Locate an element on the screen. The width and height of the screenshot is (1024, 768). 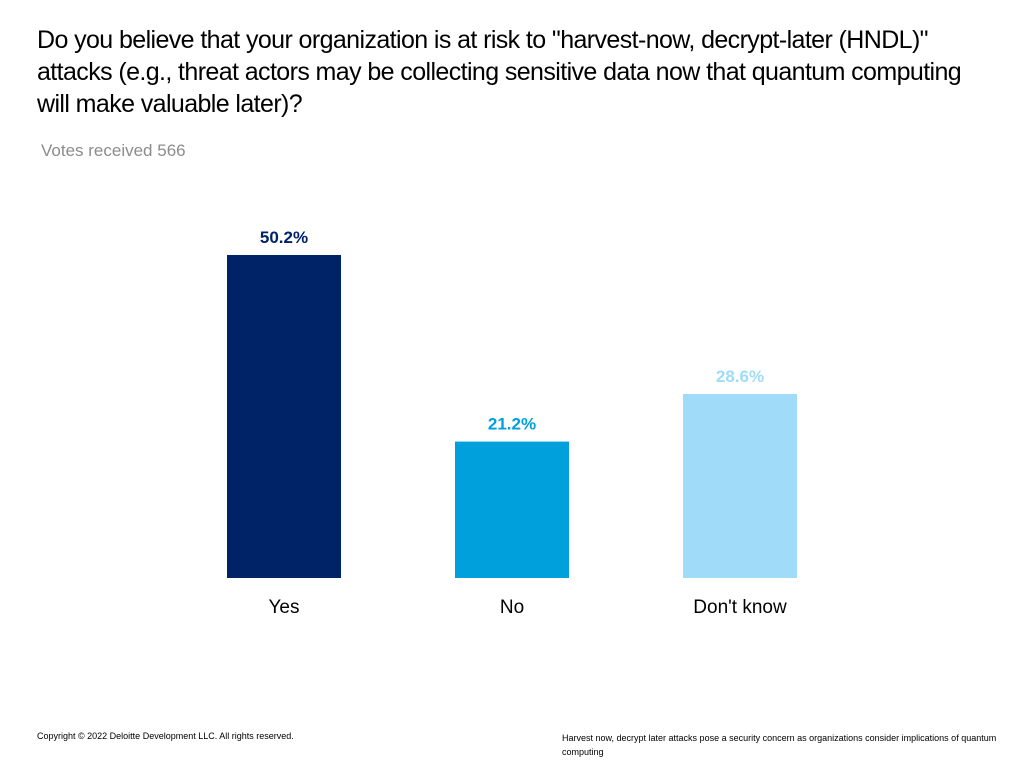
bar-no is located at coordinates (512, 509).